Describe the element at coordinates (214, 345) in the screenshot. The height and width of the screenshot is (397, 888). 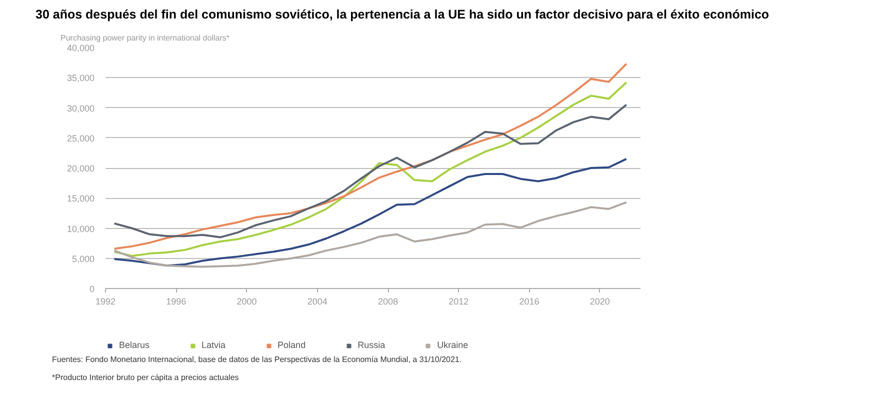
I see `legend-label: Latvia` at that location.